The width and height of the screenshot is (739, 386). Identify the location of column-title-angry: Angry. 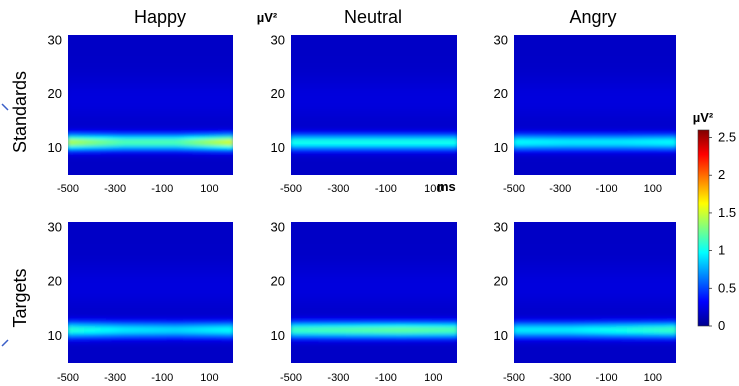
(592, 17).